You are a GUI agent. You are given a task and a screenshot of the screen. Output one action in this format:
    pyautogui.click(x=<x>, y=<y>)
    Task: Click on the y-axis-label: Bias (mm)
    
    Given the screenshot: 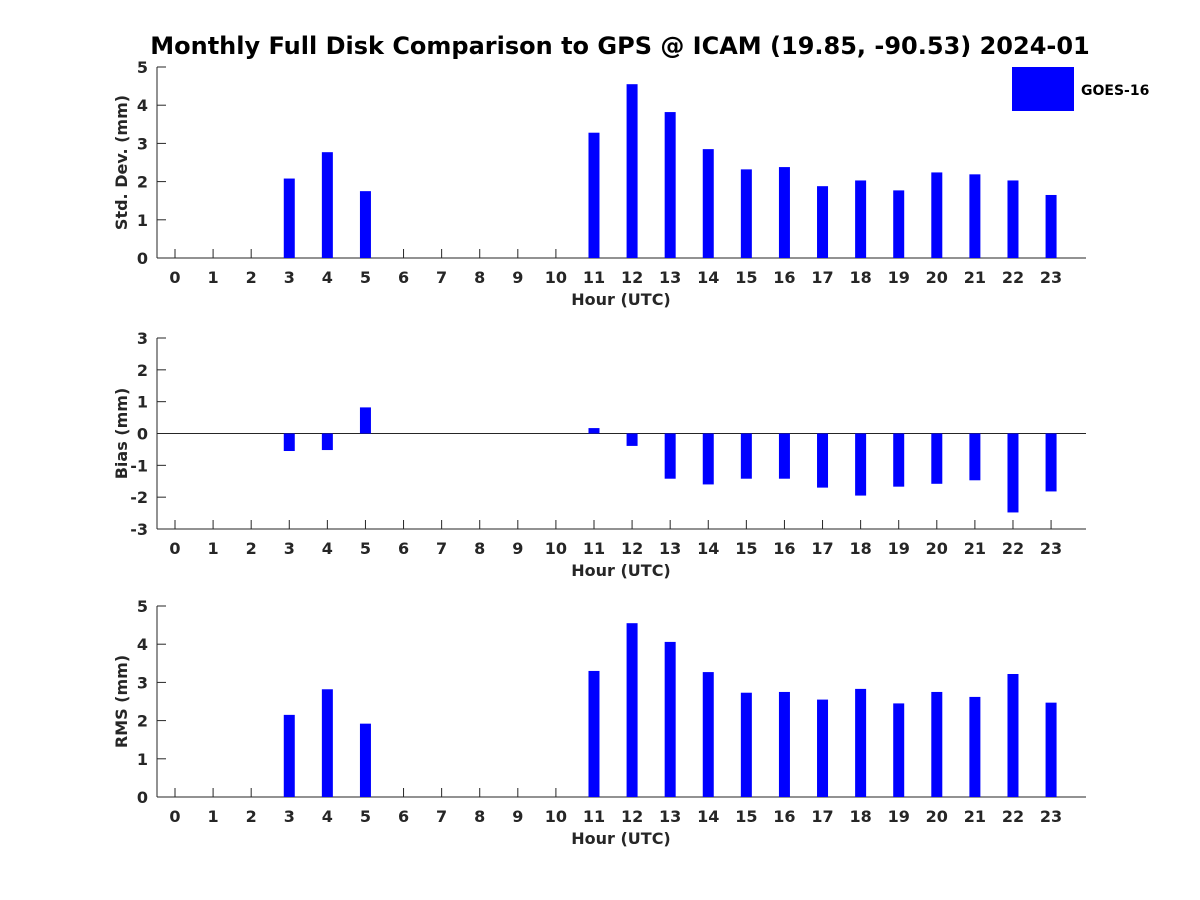 What is the action you would take?
    pyautogui.click(x=121, y=434)
    